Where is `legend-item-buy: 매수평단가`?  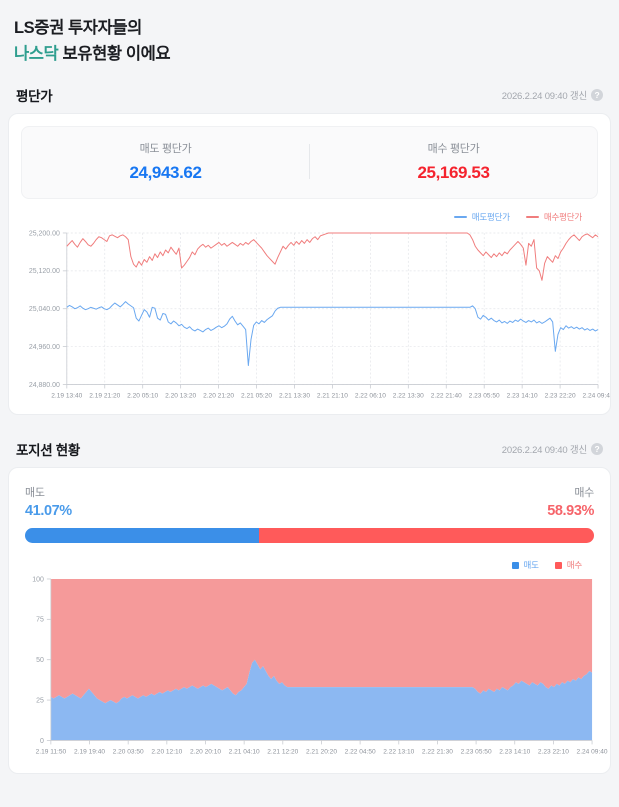
legend-item-buy: 매수평단가 is located at coordinates (553, 217).